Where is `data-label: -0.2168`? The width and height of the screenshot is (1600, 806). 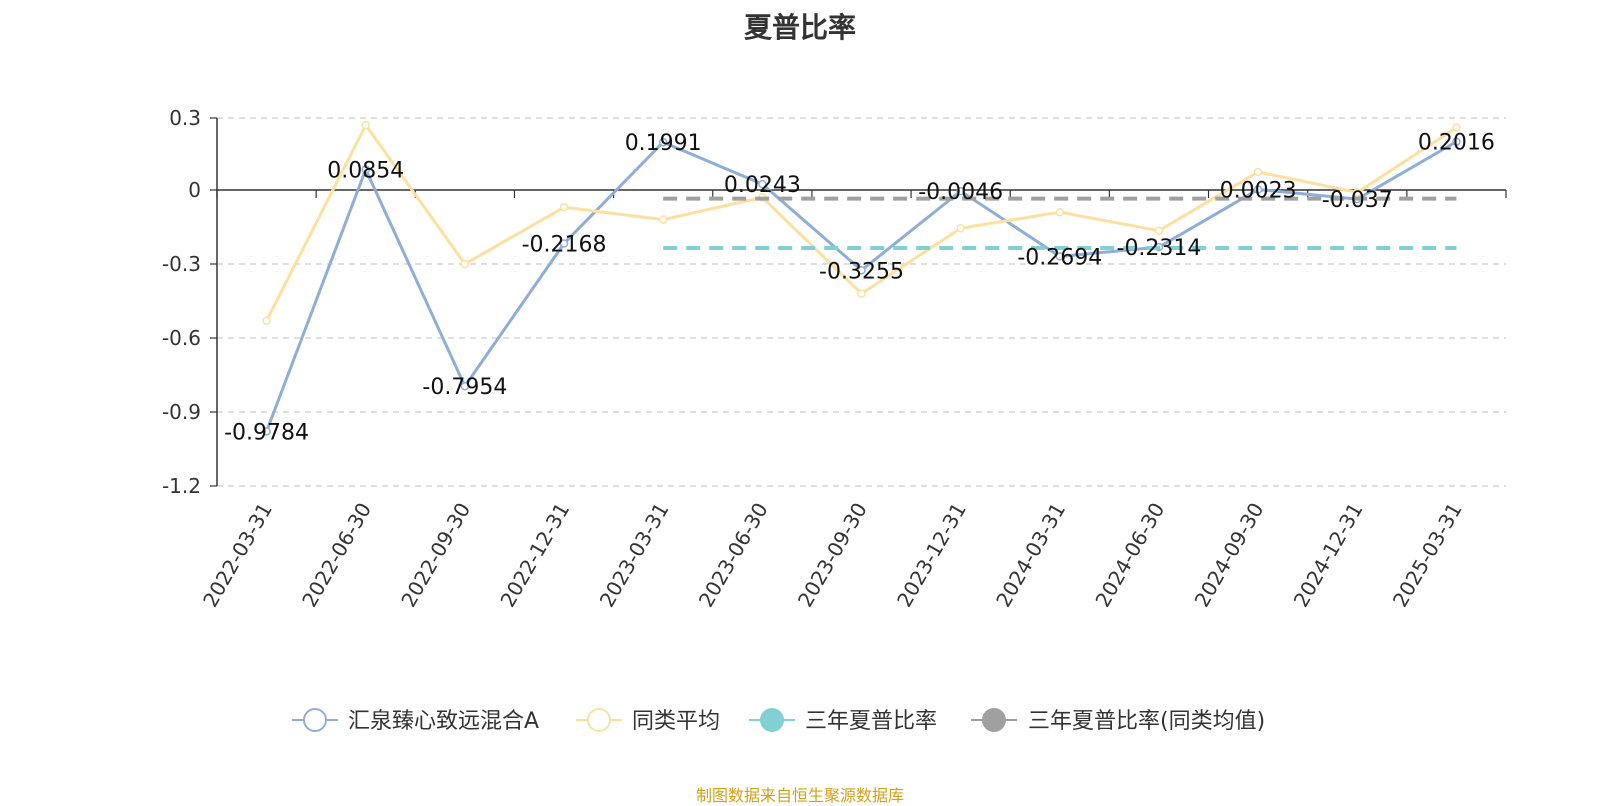
data-label: -0.2168 is located at coordinates (564, 244).